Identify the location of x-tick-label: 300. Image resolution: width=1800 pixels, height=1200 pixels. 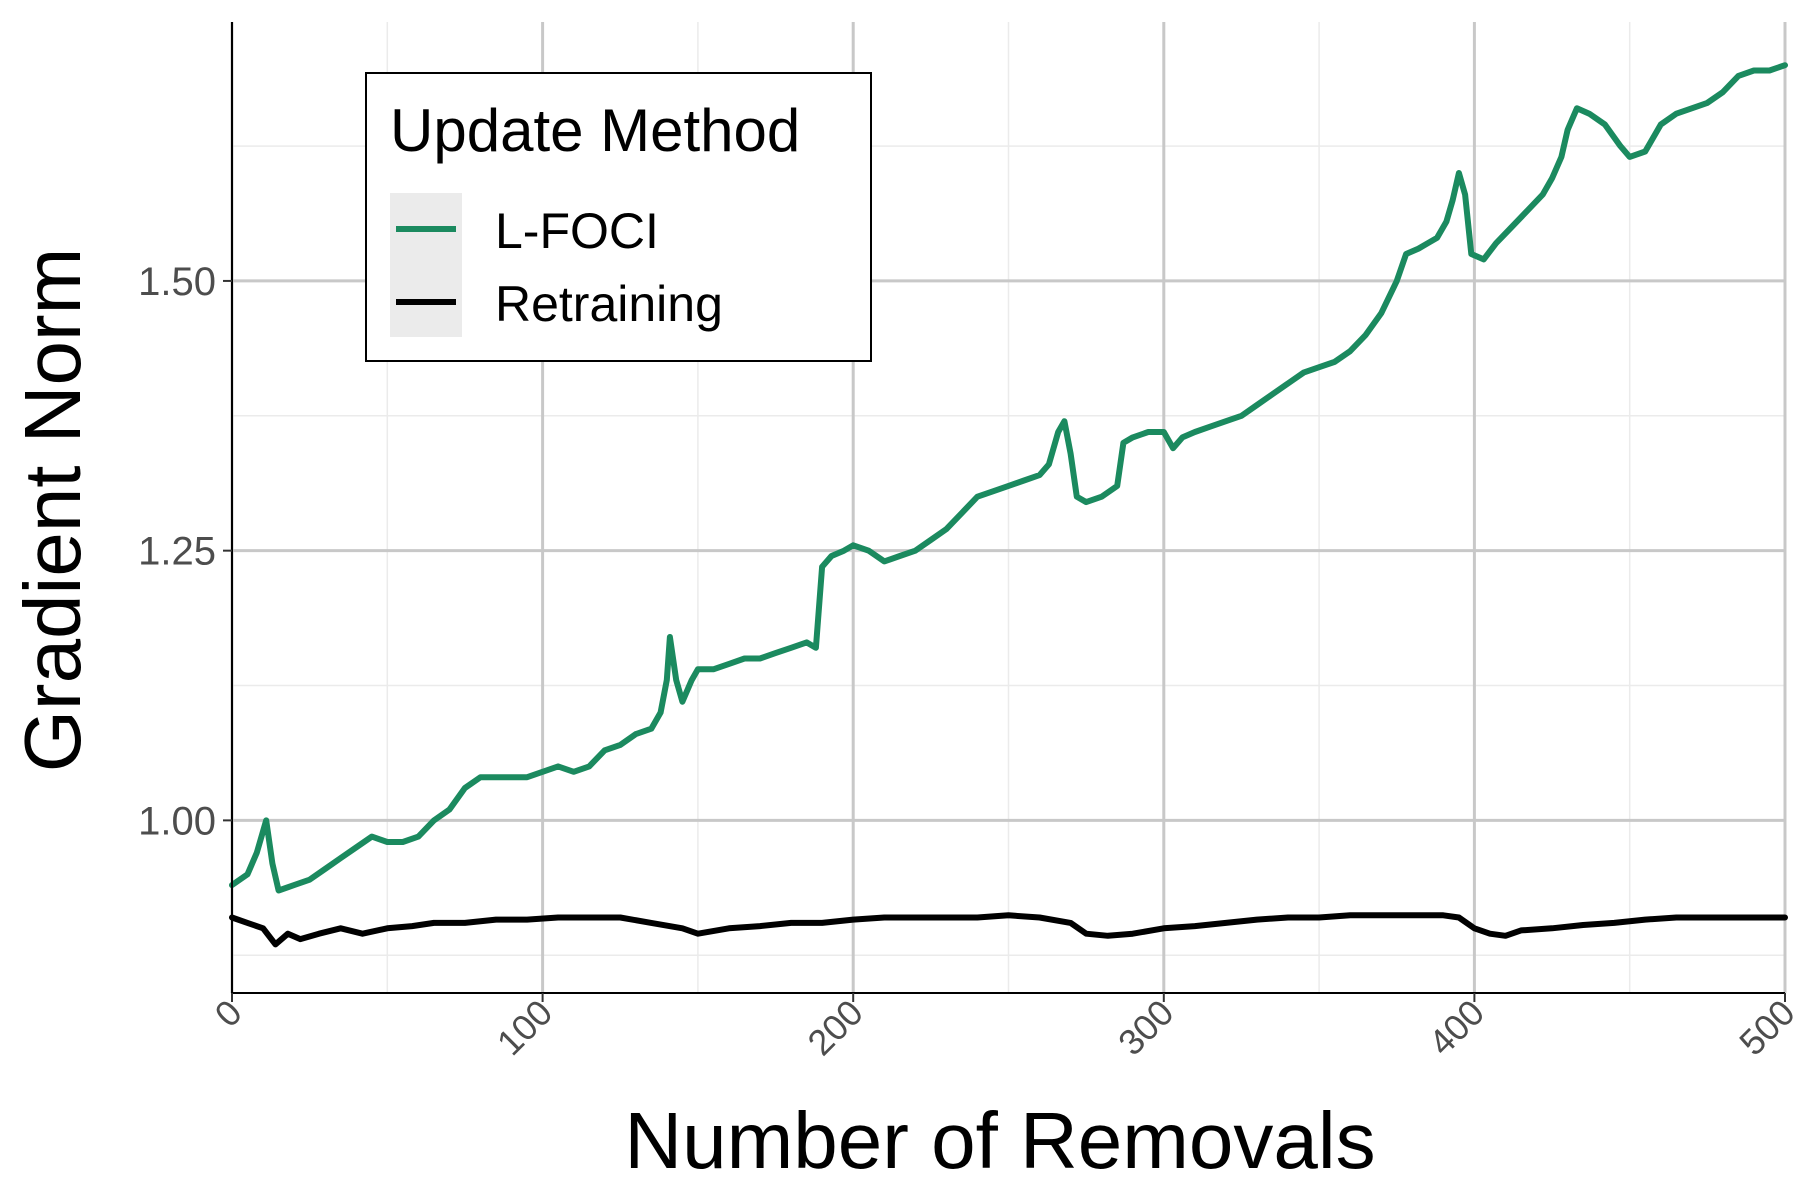
(1145, 1027).